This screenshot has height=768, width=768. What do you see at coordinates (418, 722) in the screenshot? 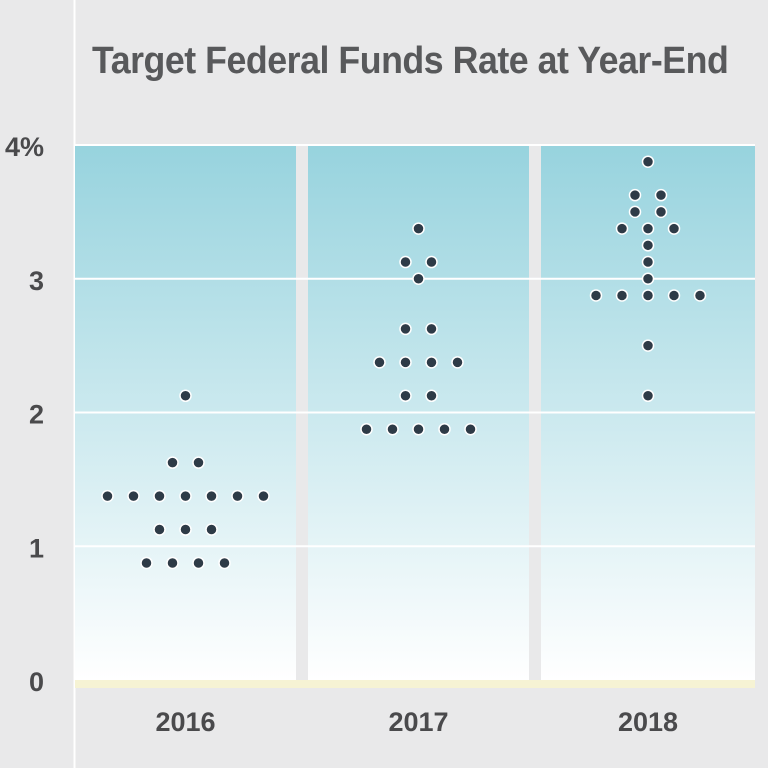
I see `x-tick-label: 2017` at bounding box center [418, 722].